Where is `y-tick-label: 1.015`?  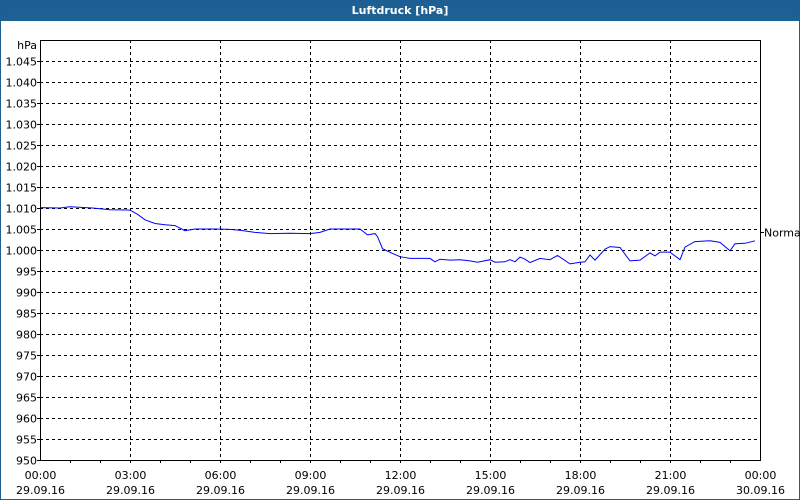
y-tick-label: 1.015 is located at coordinates (22, 188).